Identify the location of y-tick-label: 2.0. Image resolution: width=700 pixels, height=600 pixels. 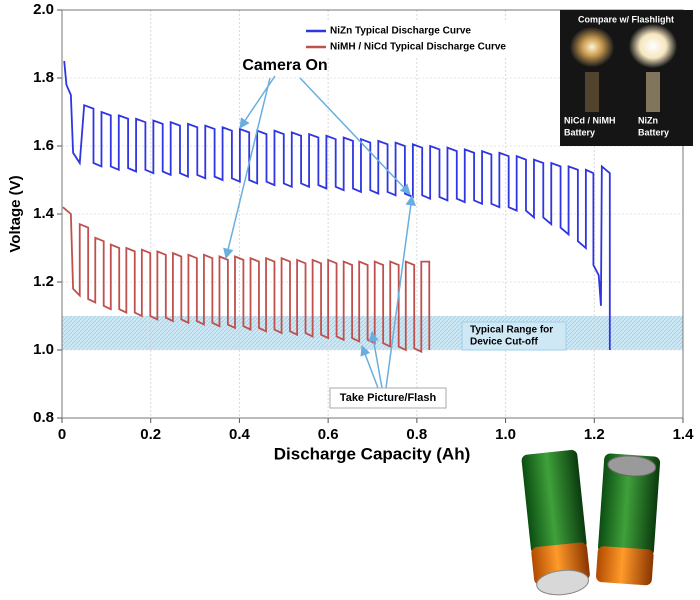
(43, 9).